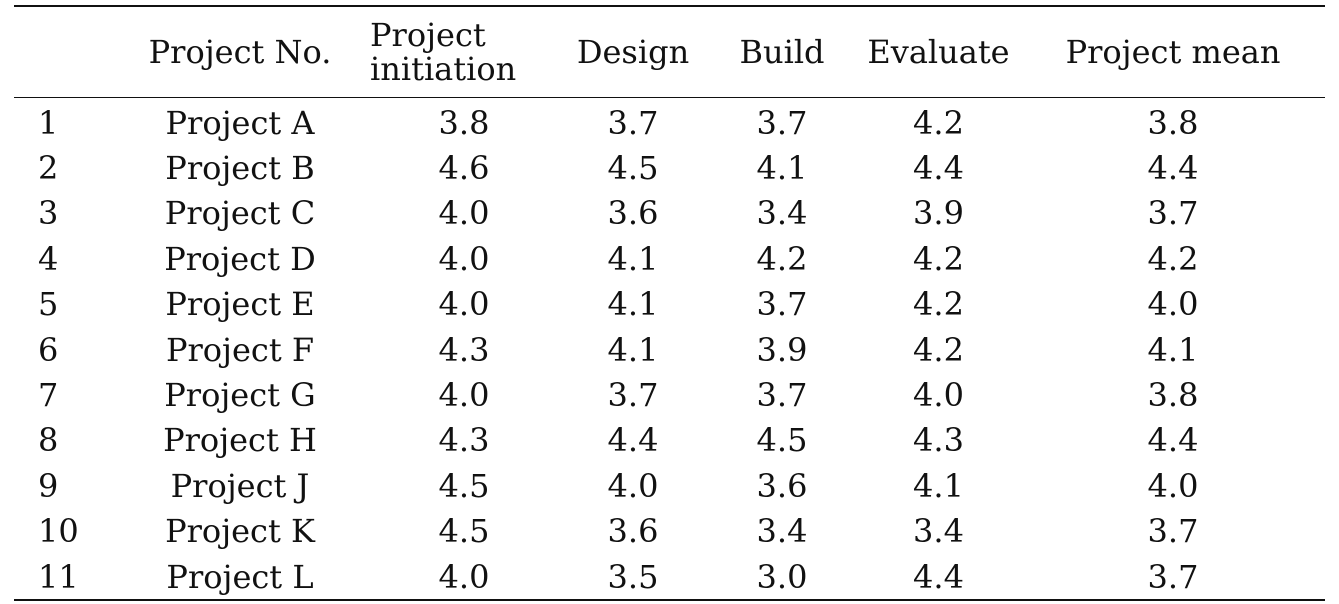 This screenshot has width=1339, height=604. Describe the element at coordinates (669, 394) in the screenshot. I see `table-row: 7 Project G 4.0 3.7 3.7 4.0 3.8` at that location.